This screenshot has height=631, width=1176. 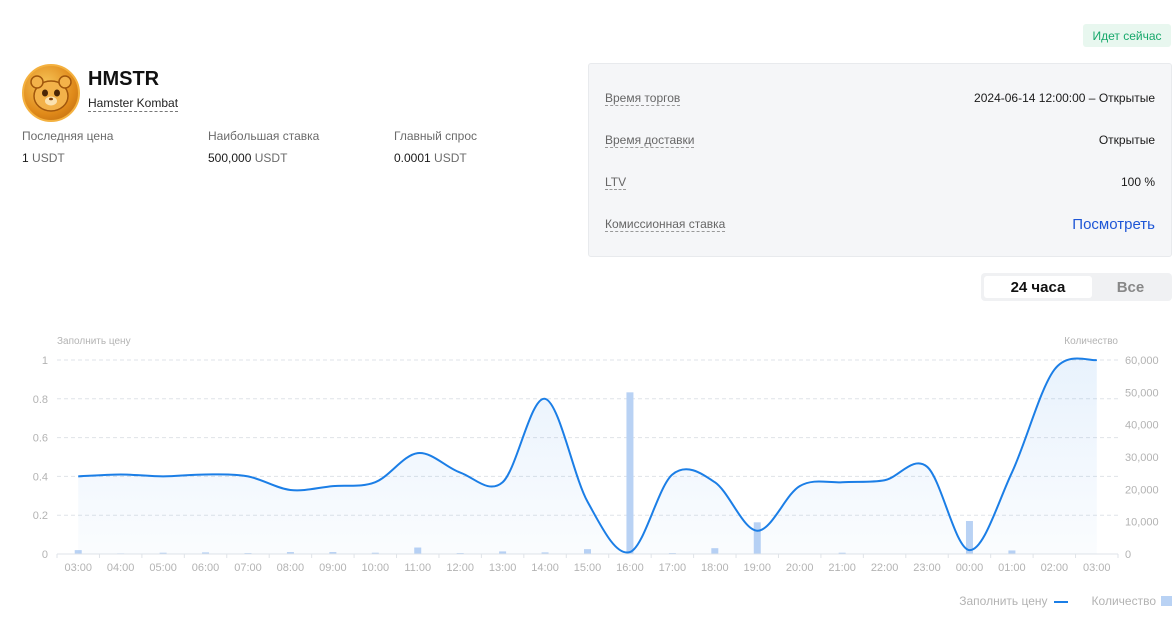 I want to click on legend-price-label: Заполнить цену, so click(x=1003, y=601).